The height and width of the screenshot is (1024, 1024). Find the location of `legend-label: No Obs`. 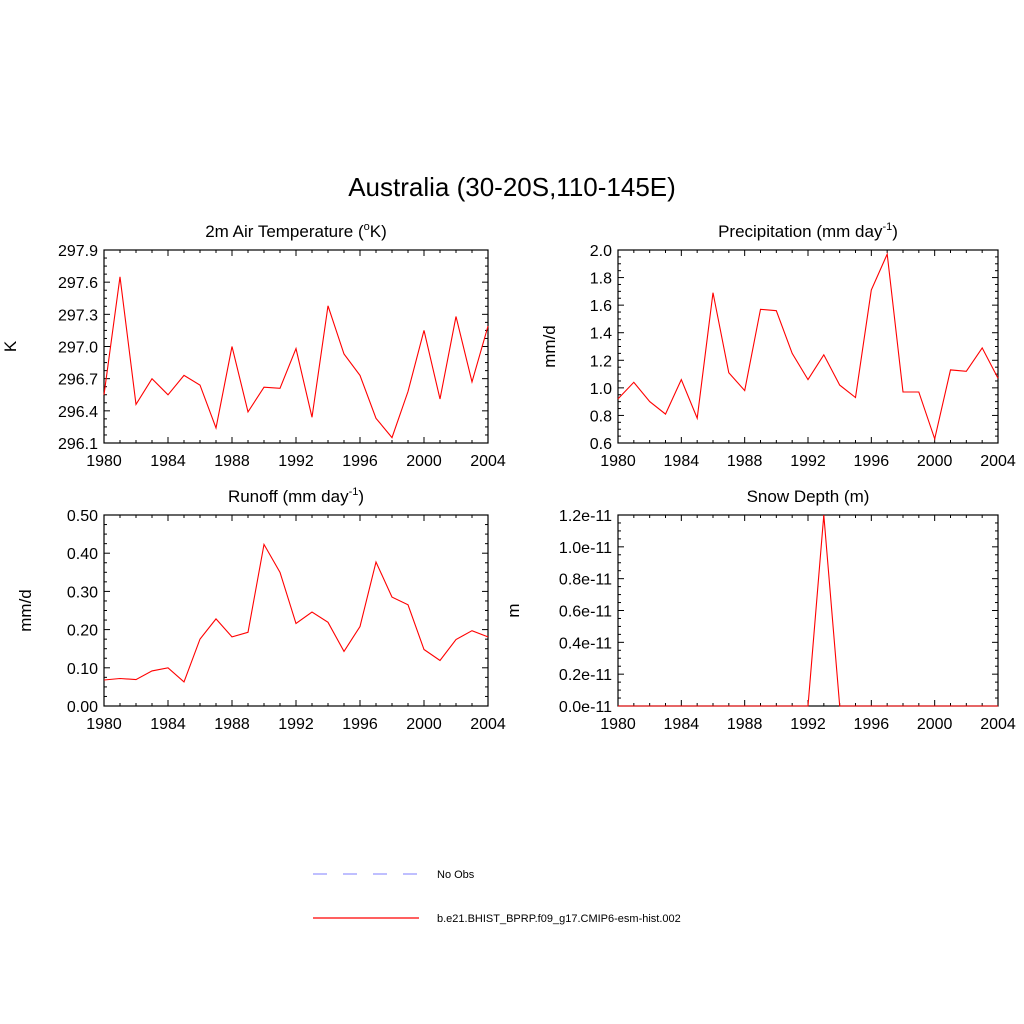

legend-label: No Obs is located at coordinates (456, 875).